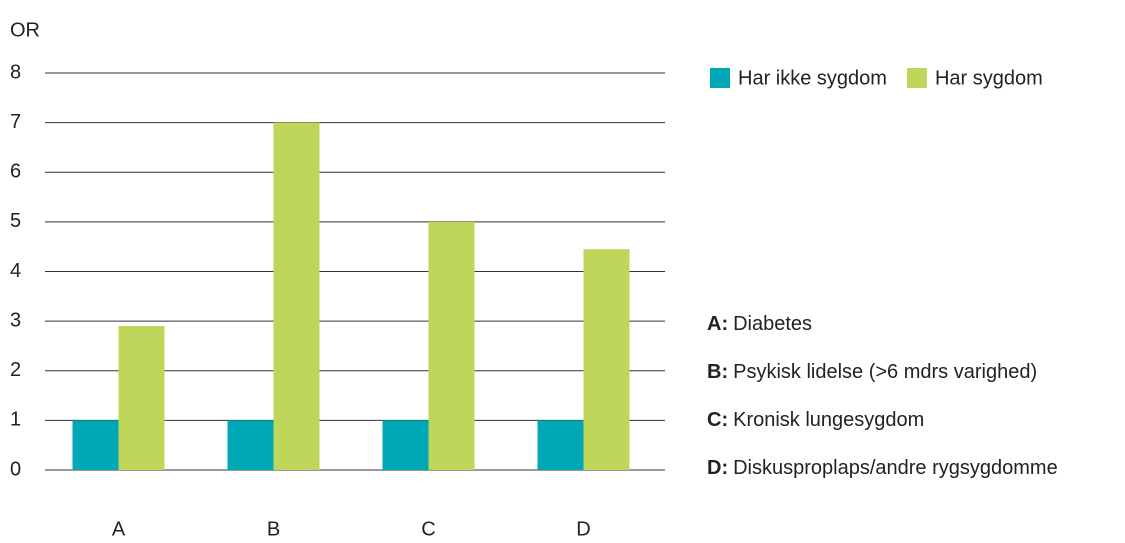  What do you see at coordinates (15, 420) in the screenshot?
I see `y-tick-label: 1` at bounding box center [15, 420].